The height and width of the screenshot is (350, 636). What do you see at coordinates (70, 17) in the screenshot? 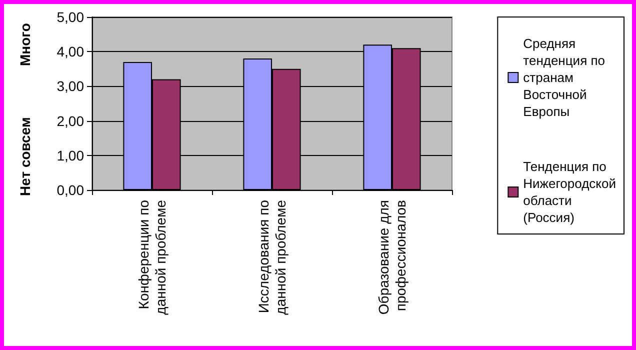
I see `y-tick-label: 5,00` at bounding box center [70, 17].